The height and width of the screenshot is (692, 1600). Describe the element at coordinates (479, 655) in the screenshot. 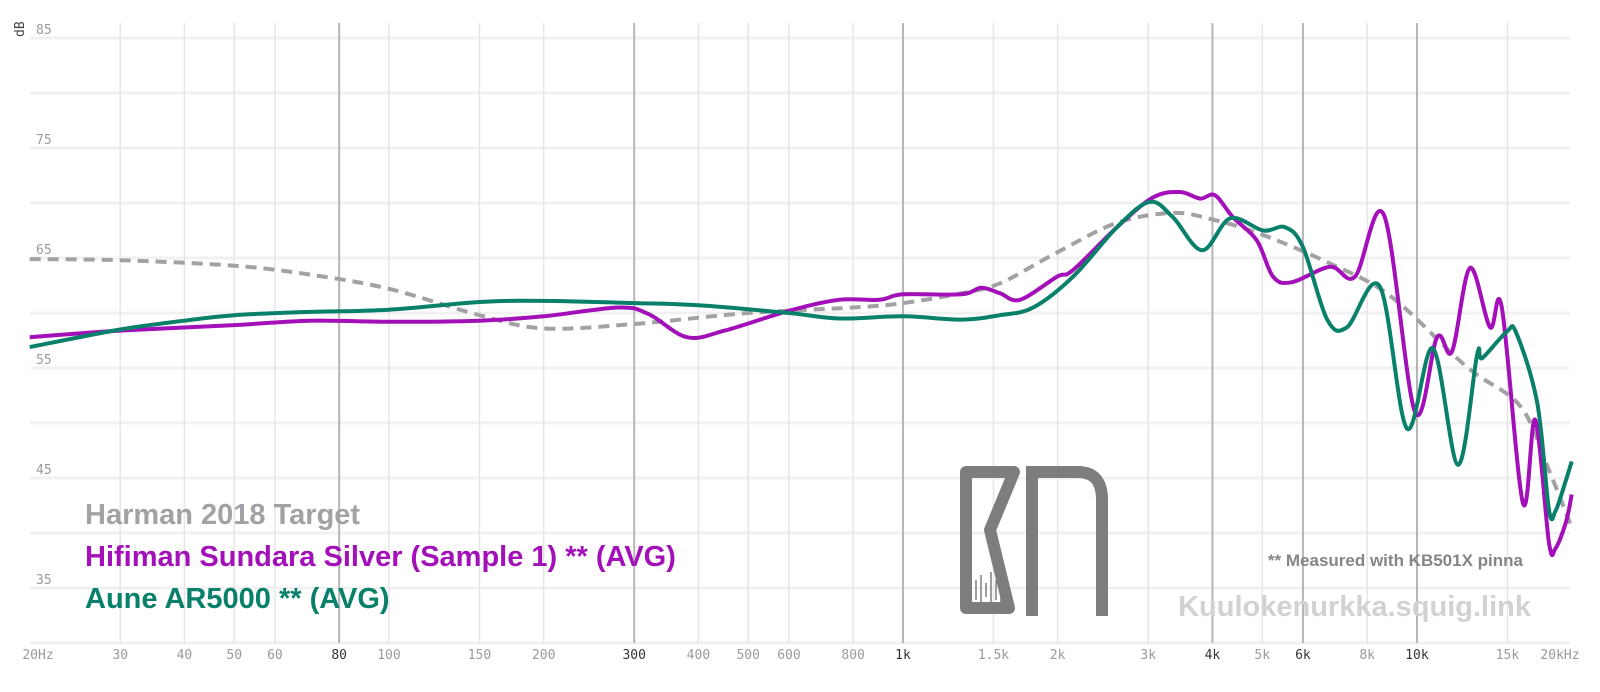

I see `x-tick-label: 150` at that location.